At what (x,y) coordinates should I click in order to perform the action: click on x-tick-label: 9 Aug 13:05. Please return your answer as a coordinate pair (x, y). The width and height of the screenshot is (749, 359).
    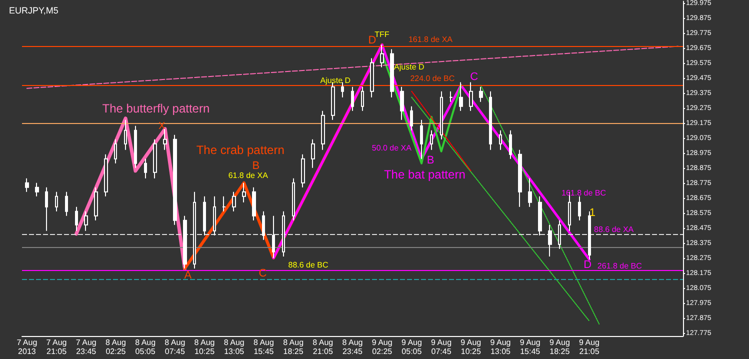
    Looking at the image, I should click on (501, 347).